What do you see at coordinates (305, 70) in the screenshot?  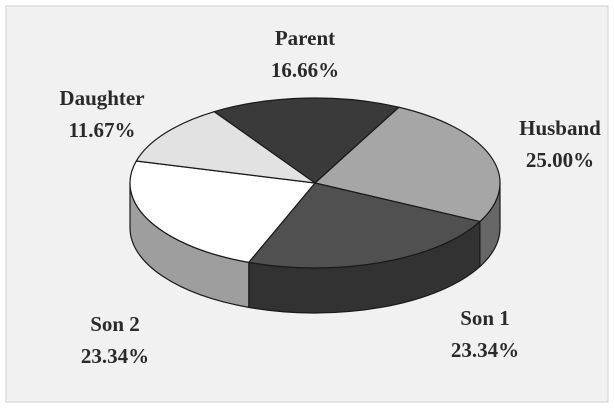 I see `slice-value-label: 16.66%` at bounding box center [305, 70].